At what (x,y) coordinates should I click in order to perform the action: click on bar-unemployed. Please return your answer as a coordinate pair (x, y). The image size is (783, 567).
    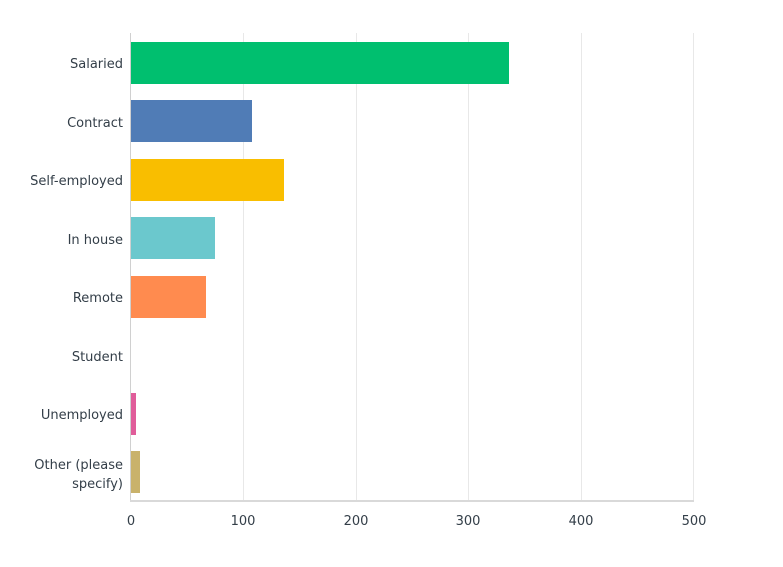
    Looking at the image, I should click on (133, 414).